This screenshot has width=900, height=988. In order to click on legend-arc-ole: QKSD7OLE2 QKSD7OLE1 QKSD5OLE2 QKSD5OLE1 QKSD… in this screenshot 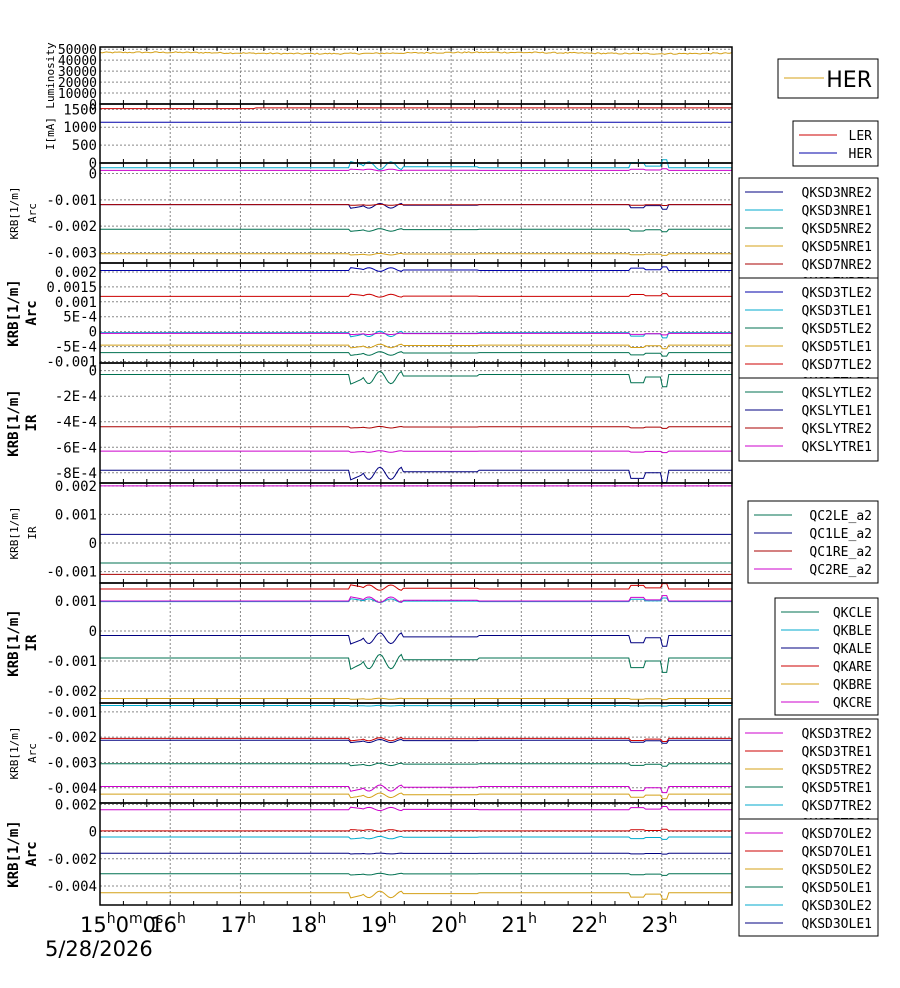, I will do `click(808, 877)`.